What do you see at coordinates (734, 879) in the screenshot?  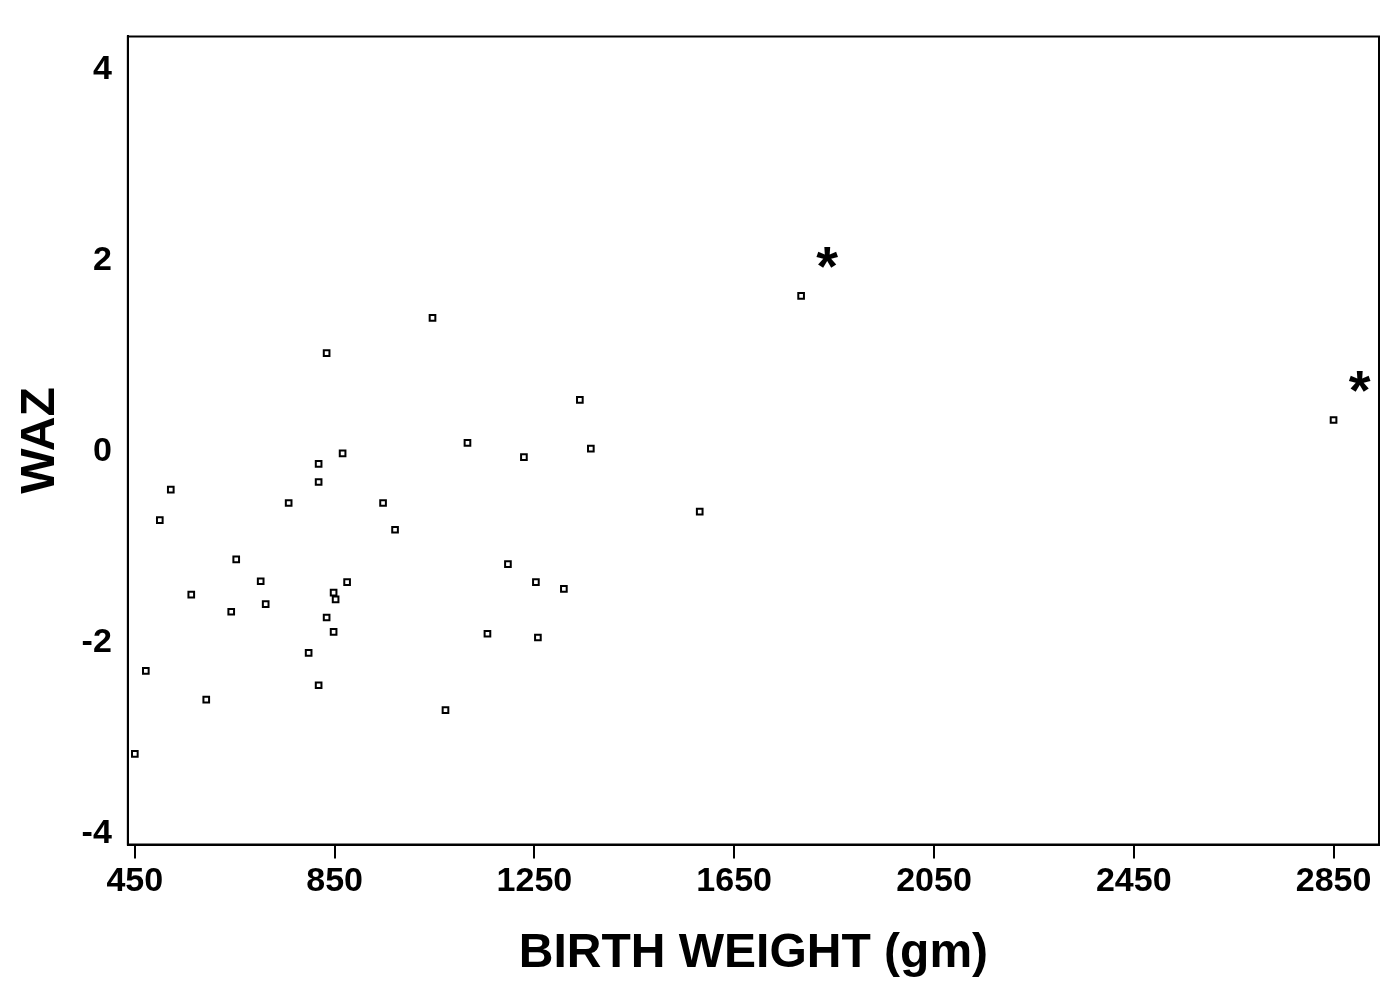 I see `x-tick-label: 1650` at bounding box center [734, 879].